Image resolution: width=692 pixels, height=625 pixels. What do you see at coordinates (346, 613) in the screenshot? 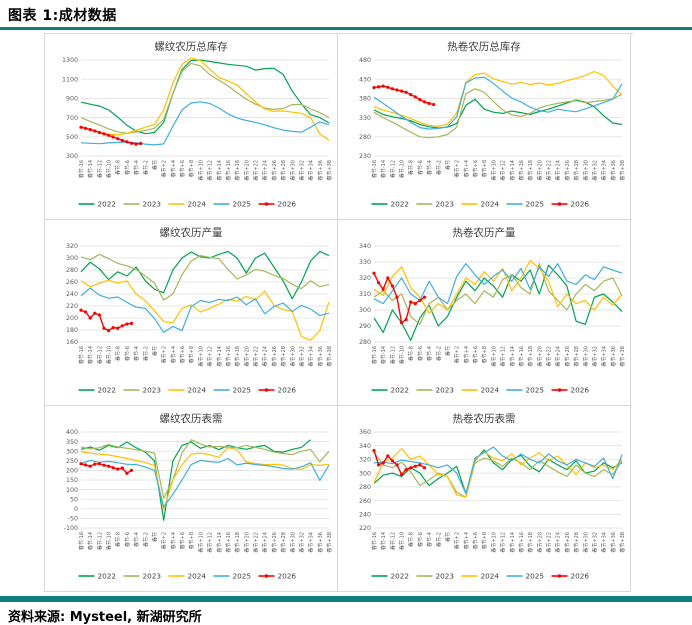
I see `figure-footer: 资料来源: Mysteel, 新湖研究所` at bounding box center [346, 613].